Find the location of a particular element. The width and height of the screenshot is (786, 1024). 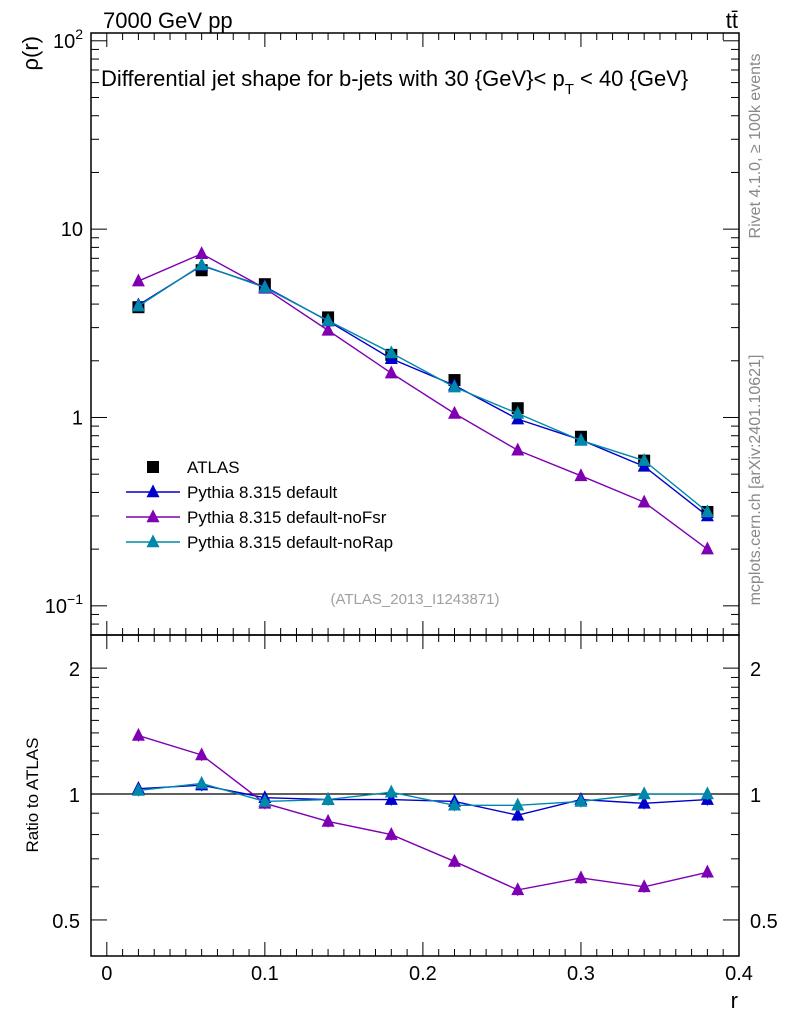

chart-title-subscript: T is located at coordinates (569, 89).